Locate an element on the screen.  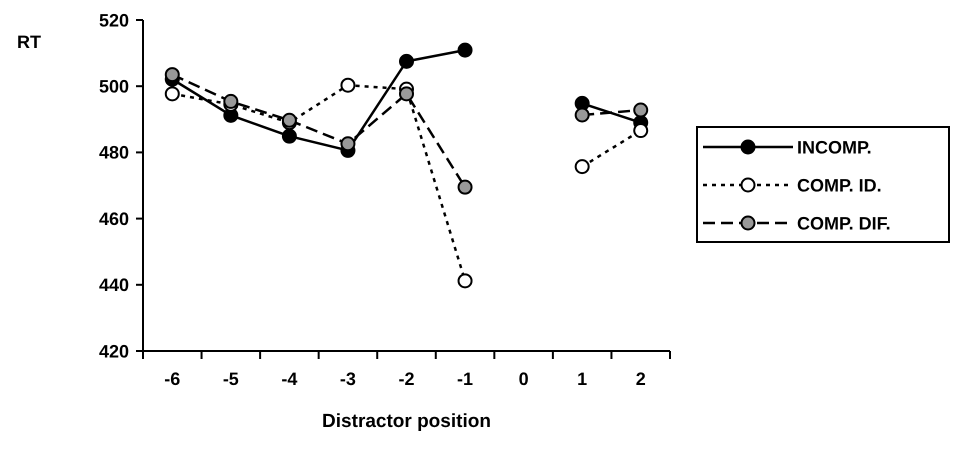
legend-label: INCOMP. is located at coordinates (834, 147).